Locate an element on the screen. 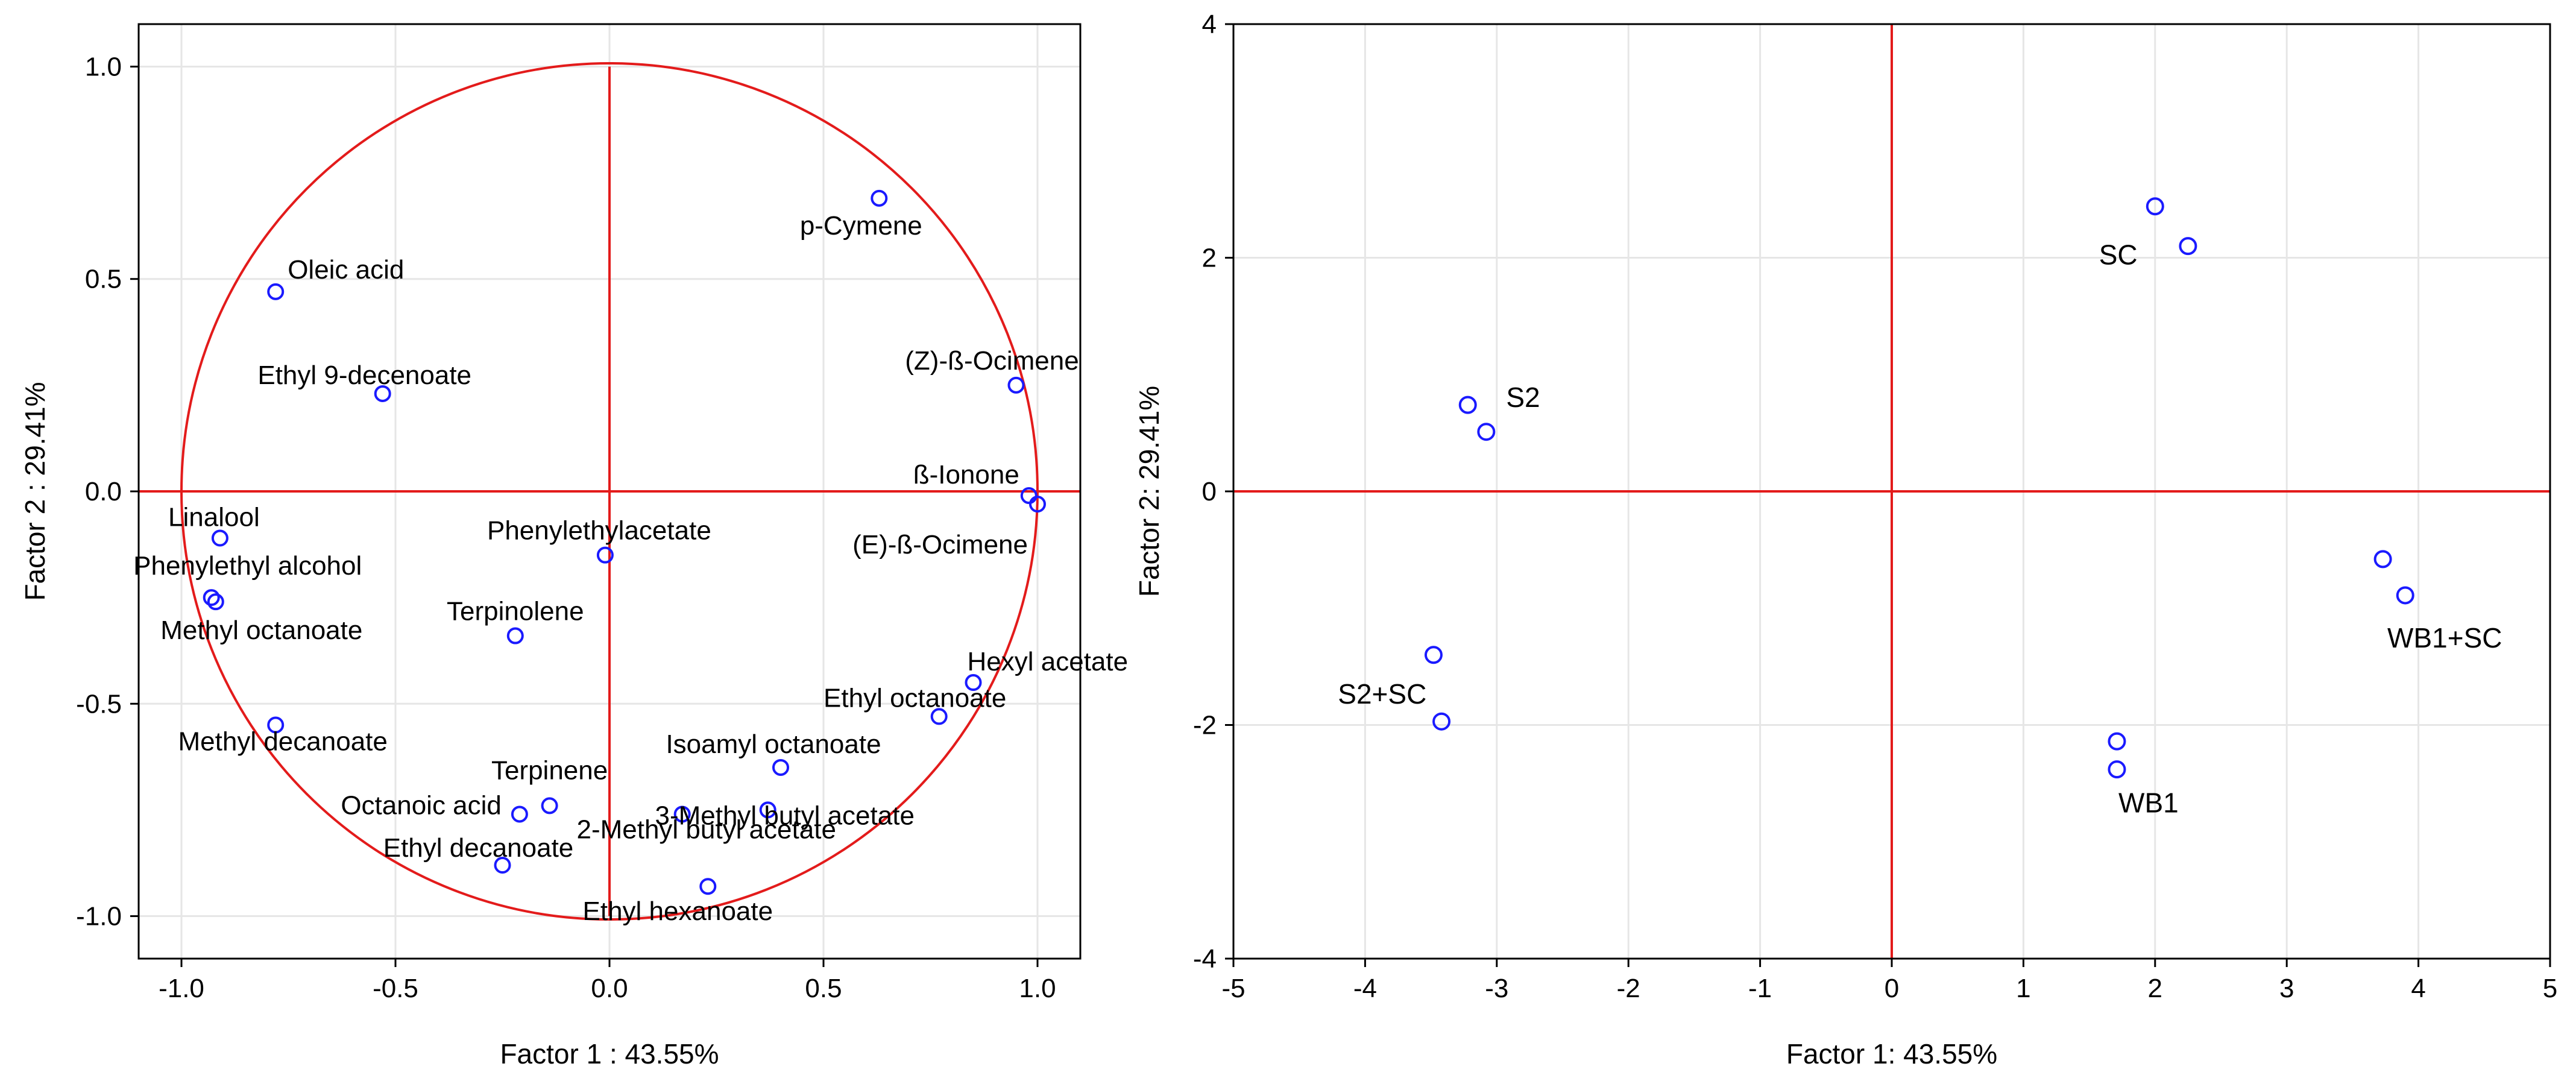 This screenshot has width=2576, height=1081. right-y-tick-label: 0 is located at coordinates (1209, 491).